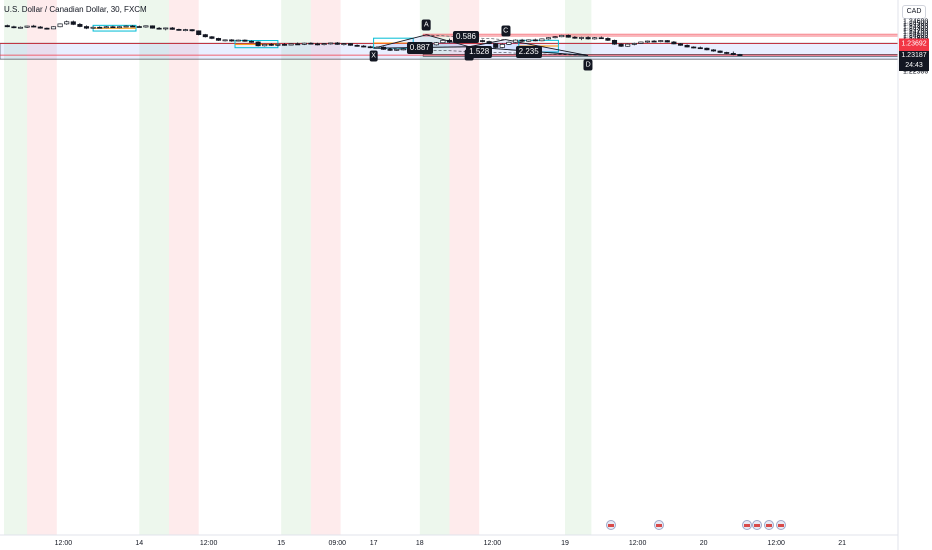 The height and width of the screenshot is (550, 932). I want to click on time-tick-label: 18, so click(420, 543).